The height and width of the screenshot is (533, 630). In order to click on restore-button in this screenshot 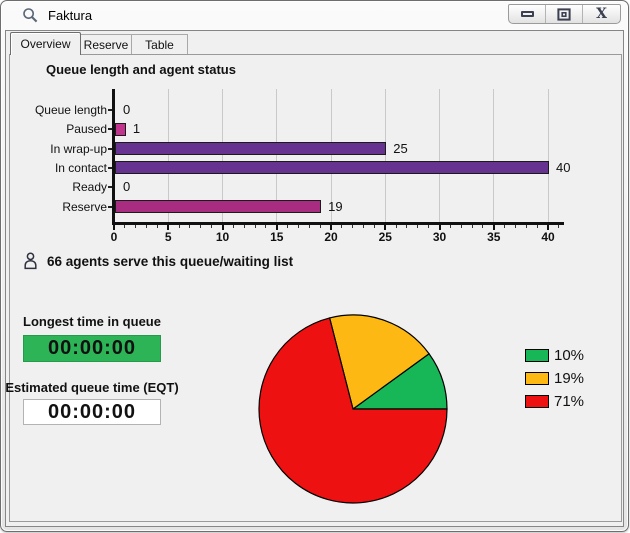, I will do `click(564, 14)`.